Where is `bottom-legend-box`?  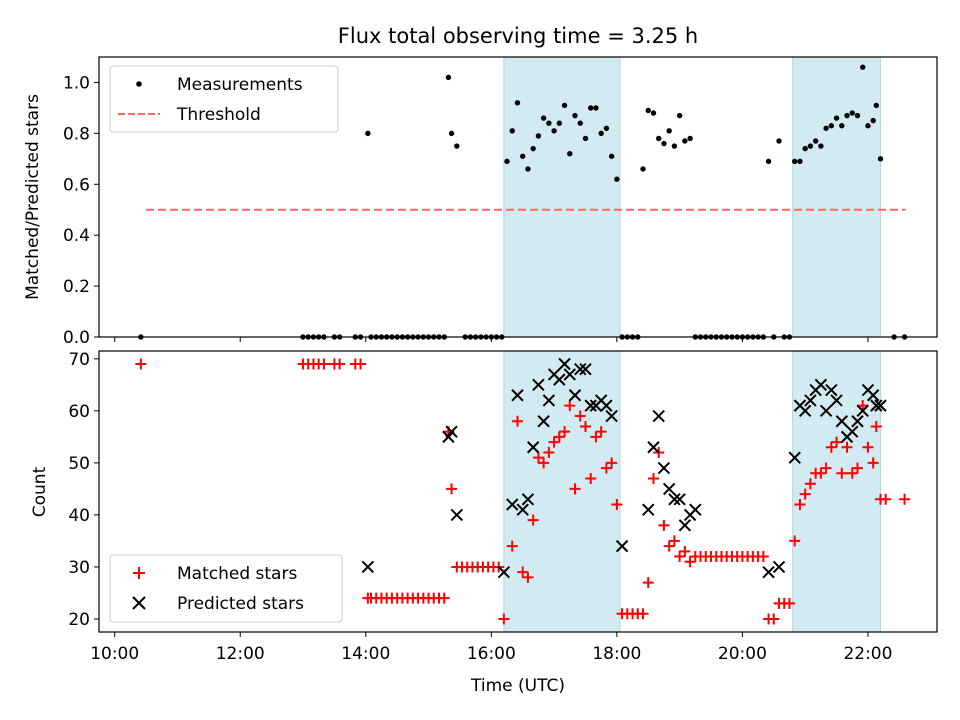 bottom-legend-box is located at coordinates (226, 588).